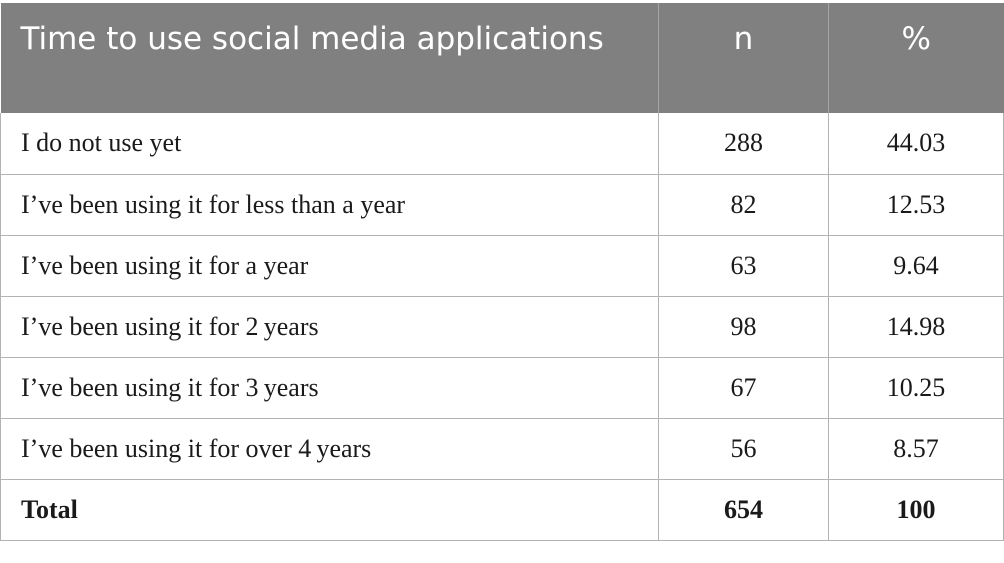 This screenshot has width=1004, height=563. Describe the element at coordinates (743, 388) in the screenshot. I see `row-n: 67` at that location.